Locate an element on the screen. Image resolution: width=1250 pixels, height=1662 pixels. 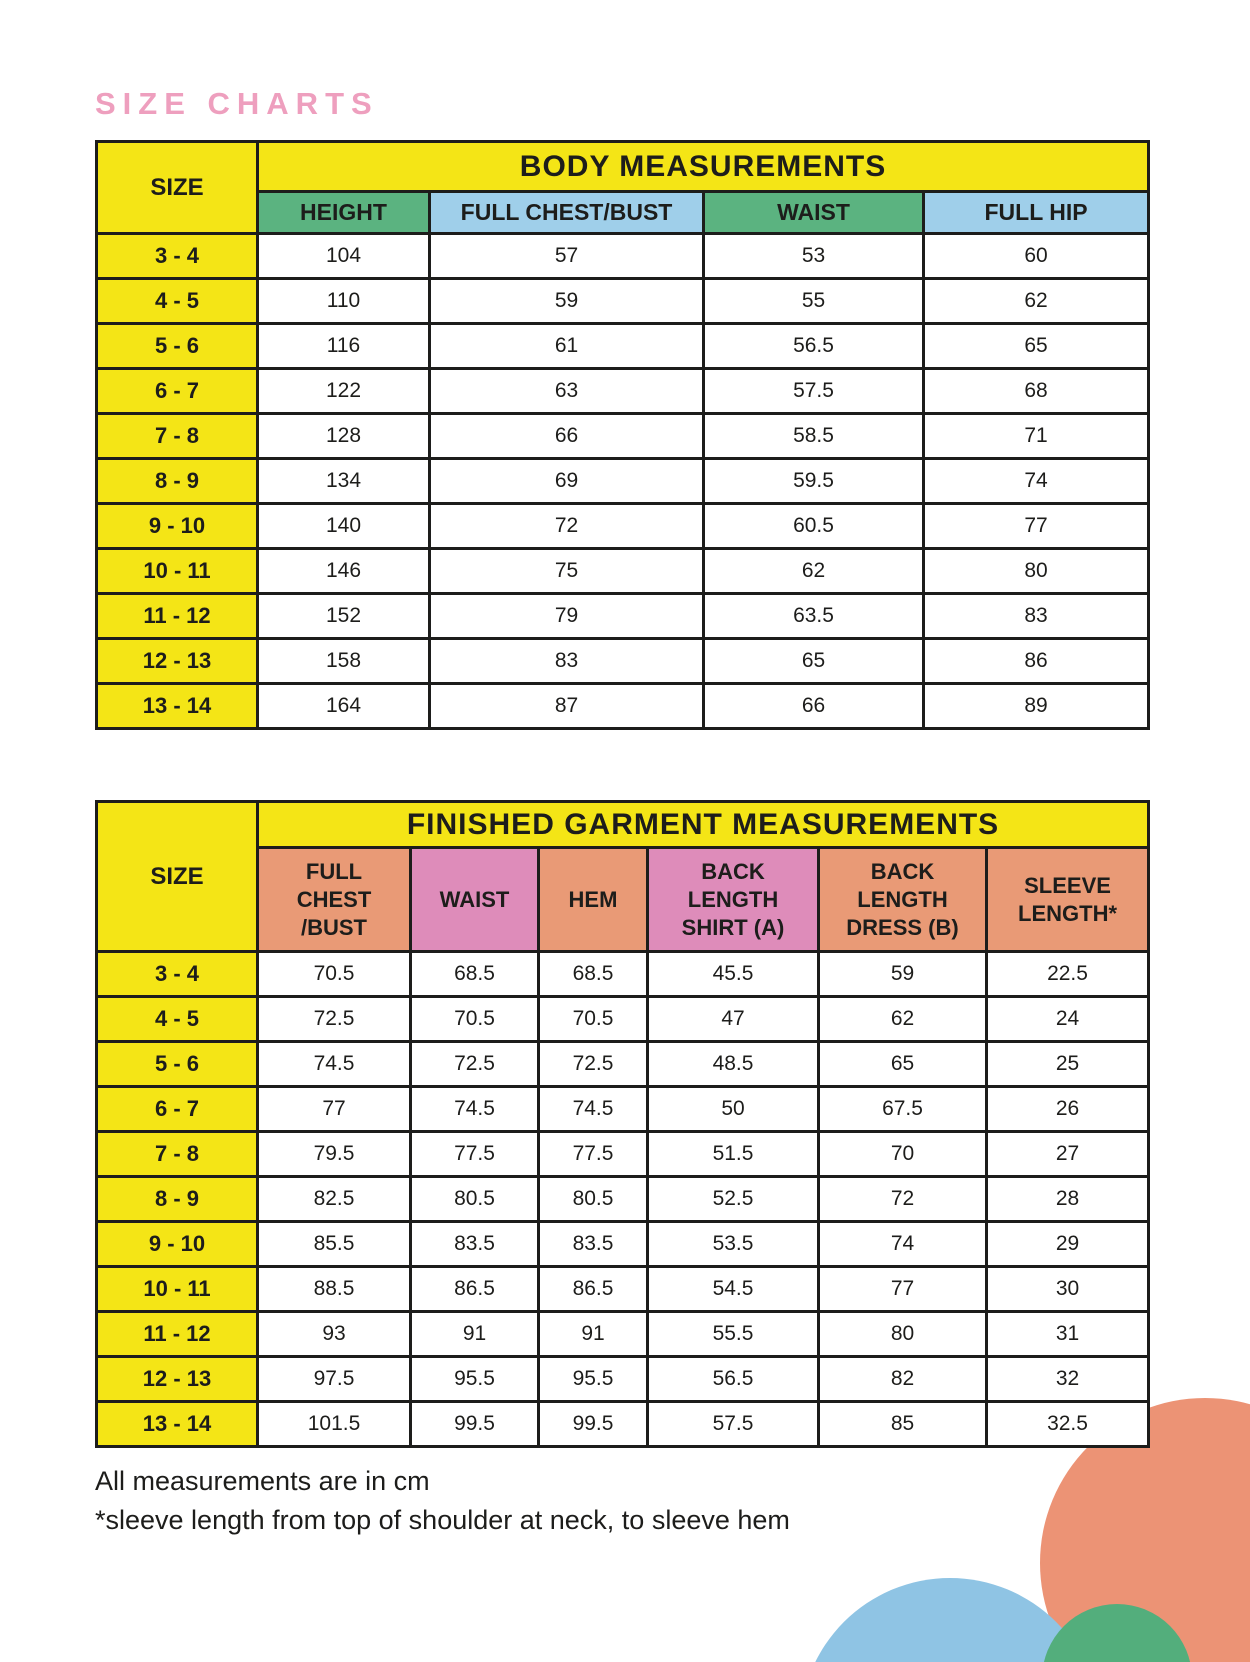
size-cell: 11 - 12 is located at coordinates (177, 616).